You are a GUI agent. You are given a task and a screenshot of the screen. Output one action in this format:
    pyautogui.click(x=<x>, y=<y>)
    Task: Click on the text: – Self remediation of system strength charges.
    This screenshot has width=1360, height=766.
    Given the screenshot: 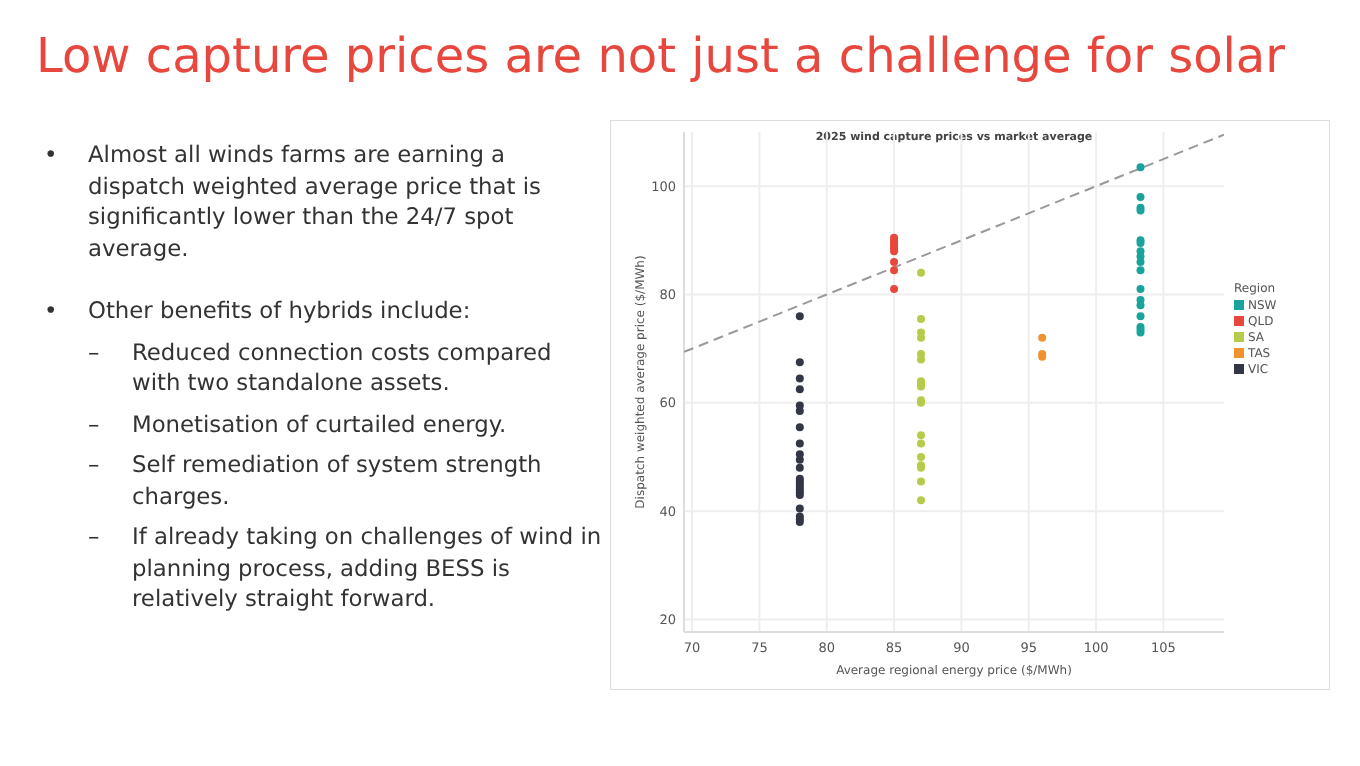 What is the action you would take?
    pyautogui.click(x=315, y=479)
    